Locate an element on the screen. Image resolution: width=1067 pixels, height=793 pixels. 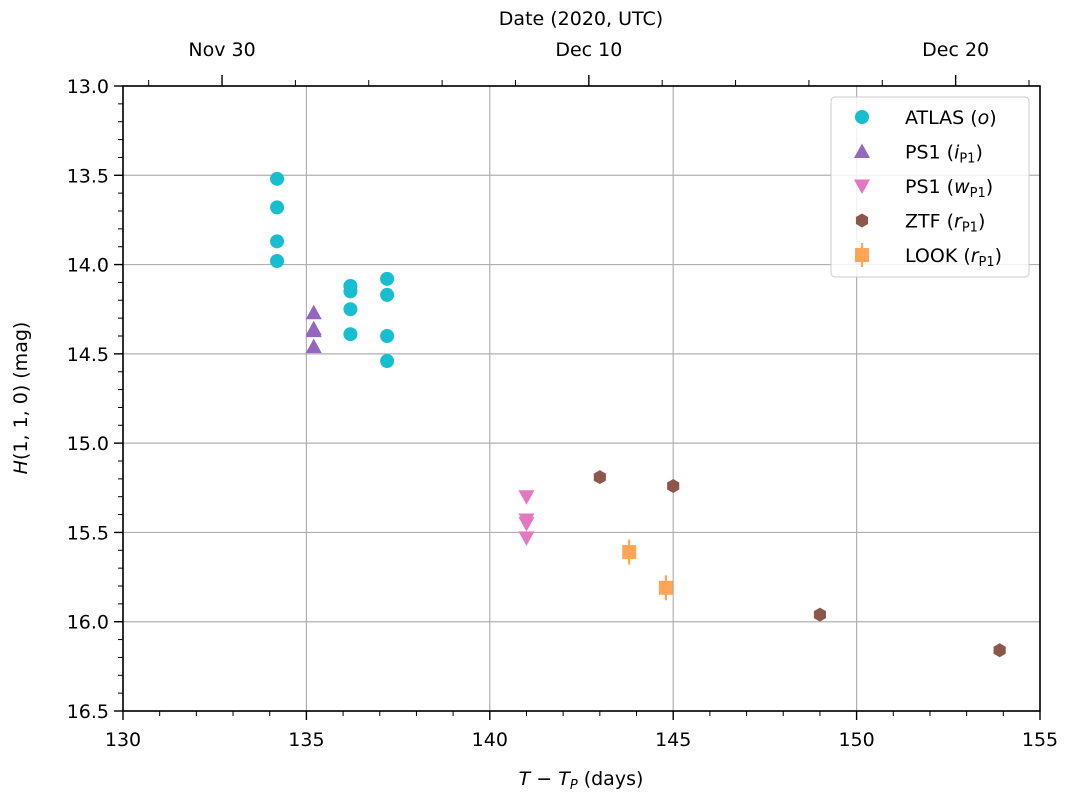
series-ps1-w is located at coordinates (526, 518).